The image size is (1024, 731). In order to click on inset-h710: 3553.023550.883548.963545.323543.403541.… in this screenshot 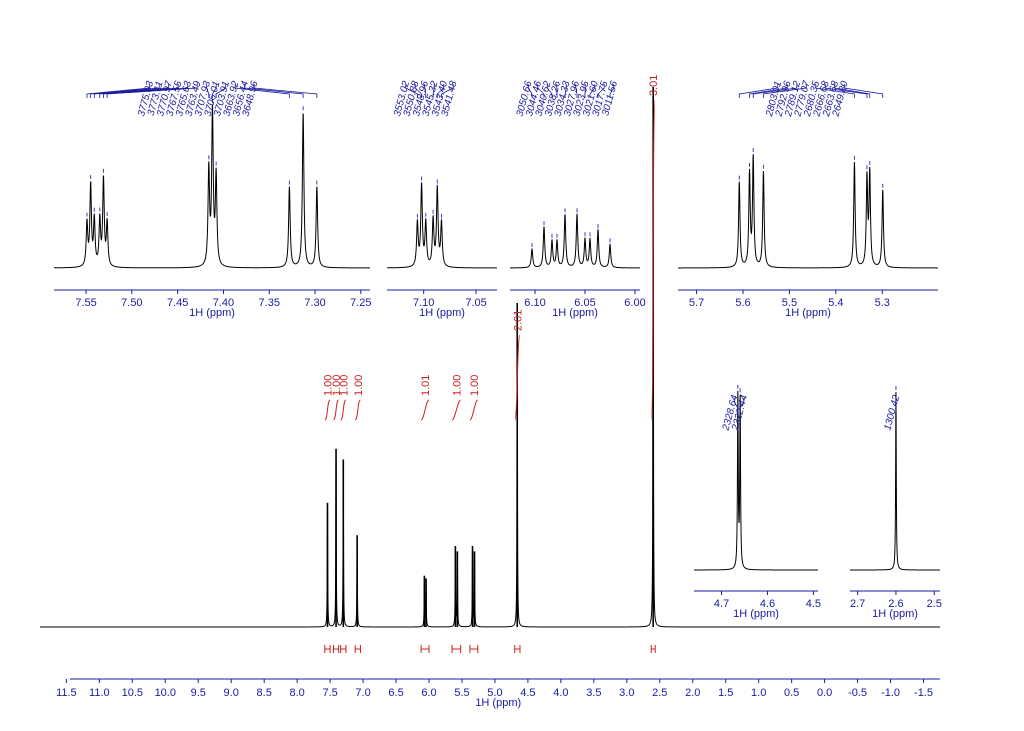, I will do `click(442, 199)`.